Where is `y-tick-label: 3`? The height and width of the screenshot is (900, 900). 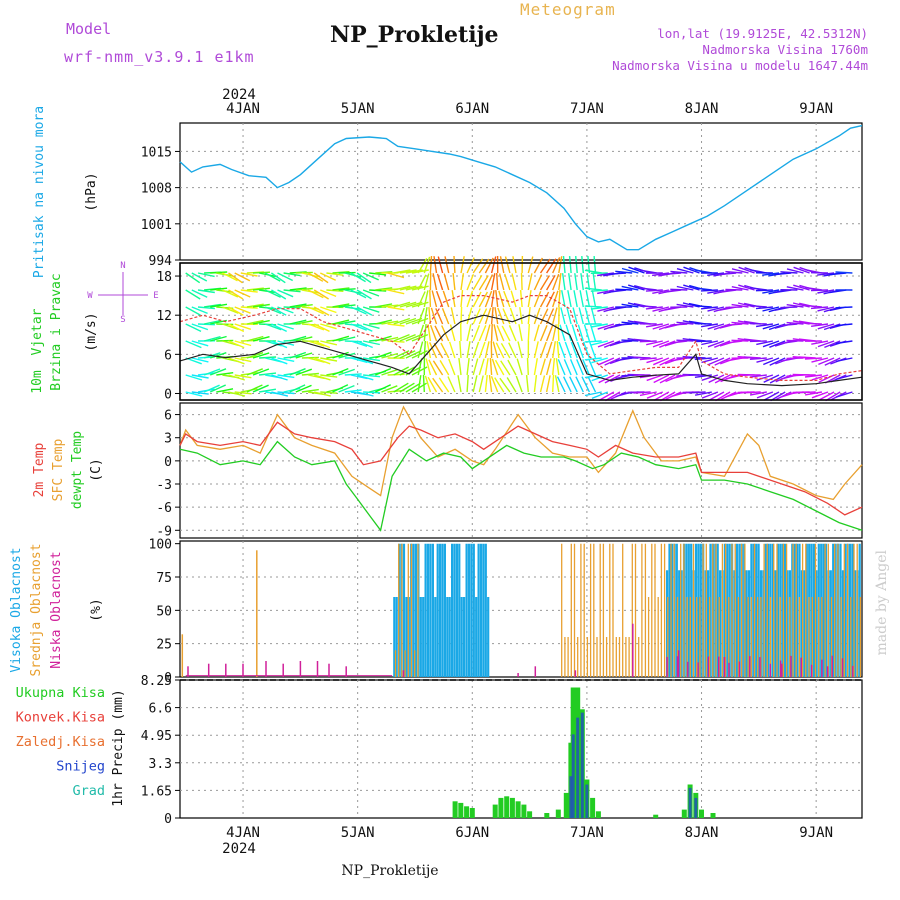
y-tick-label: 3 is located at coordinates (168, 439).